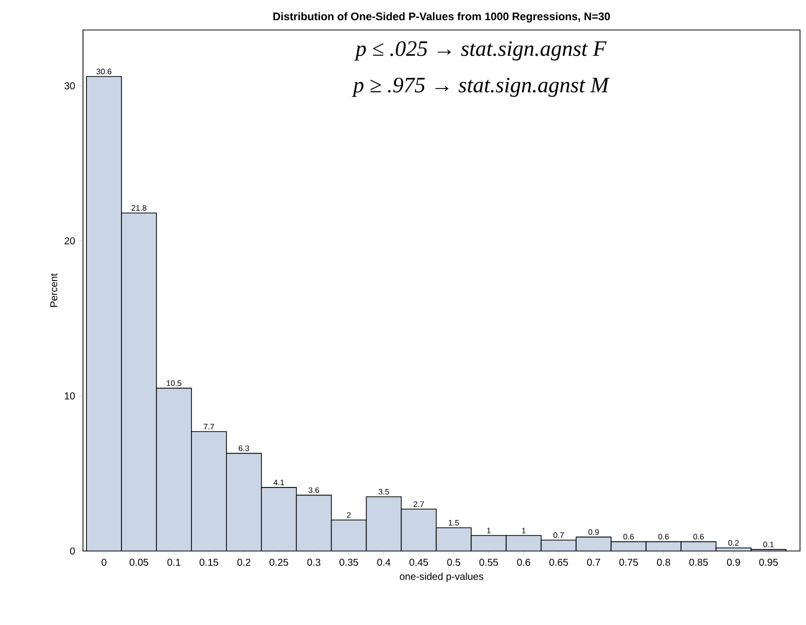 The height and width of the screenshot is (625, 806). What do you see at coordinates (349, 562) in the screenshot?
I see `x-tick-label: 0.35` at bounding box center [349, 562].